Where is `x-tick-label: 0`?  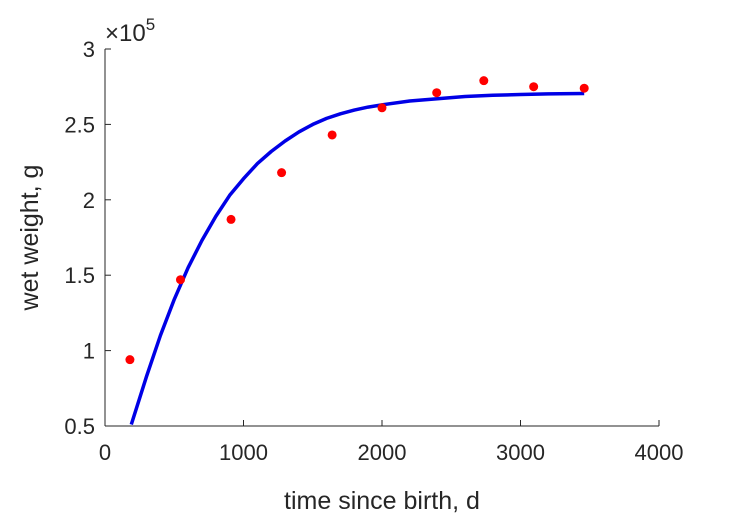 x-tick-label: 0 is located at coordinates (105, 452).